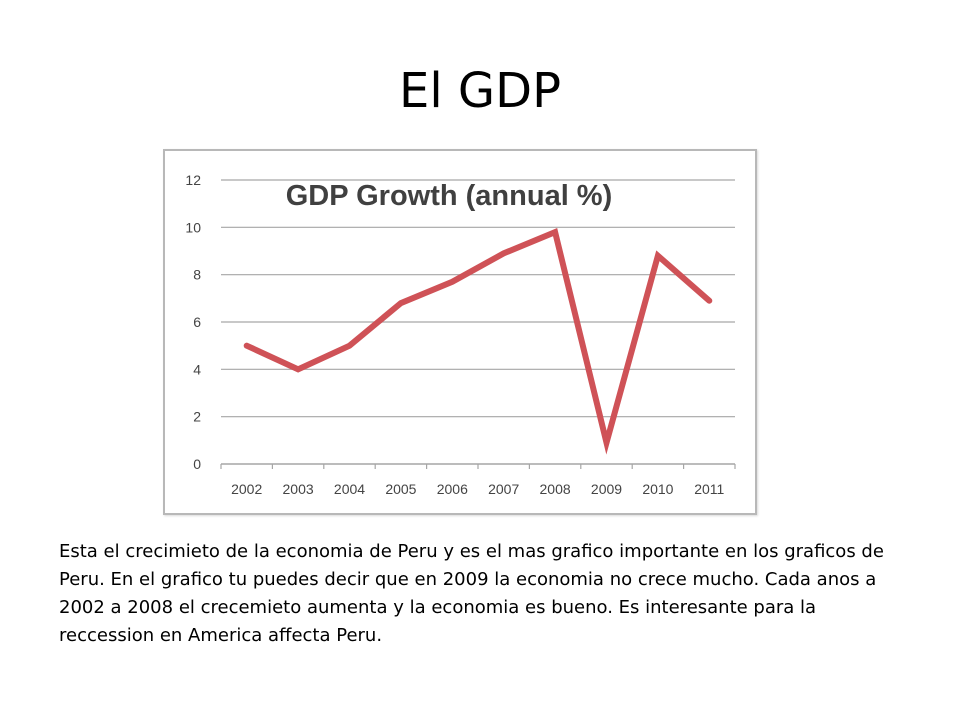  Describe the element at coordinates (658, 256) in the screenshot. I see `data-point-2010` at that location.